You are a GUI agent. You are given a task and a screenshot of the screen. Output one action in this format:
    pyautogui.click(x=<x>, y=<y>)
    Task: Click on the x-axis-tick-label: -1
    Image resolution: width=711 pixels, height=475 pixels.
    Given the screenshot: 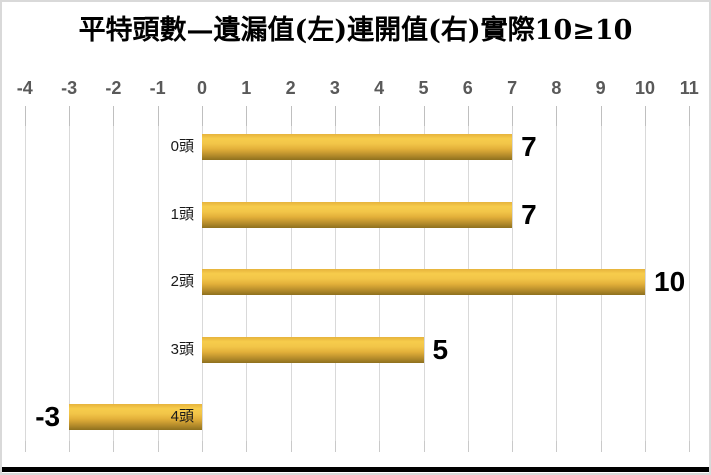 What is the action you would take?
    pyautogui.click(x=157, y=88)
    